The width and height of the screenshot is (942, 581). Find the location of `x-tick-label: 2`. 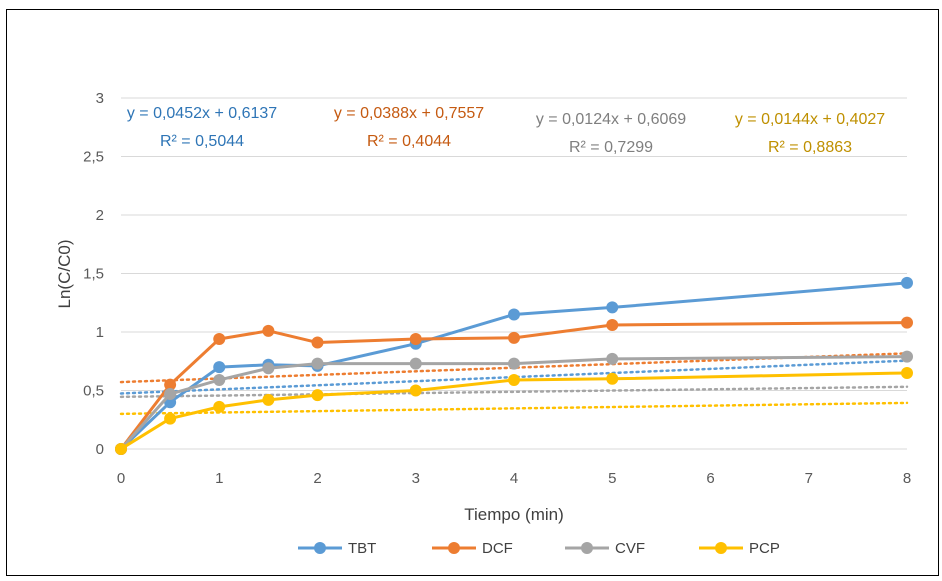

x-tick-label: 2 is located at coordinates (317, 478).